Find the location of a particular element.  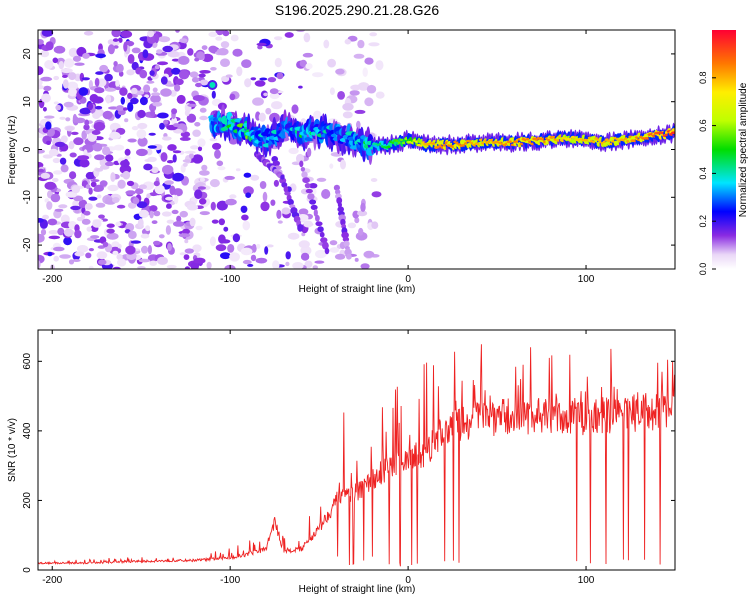

colorbar-label: Normalized spectral amplitude is located at coordinates (743, 149).